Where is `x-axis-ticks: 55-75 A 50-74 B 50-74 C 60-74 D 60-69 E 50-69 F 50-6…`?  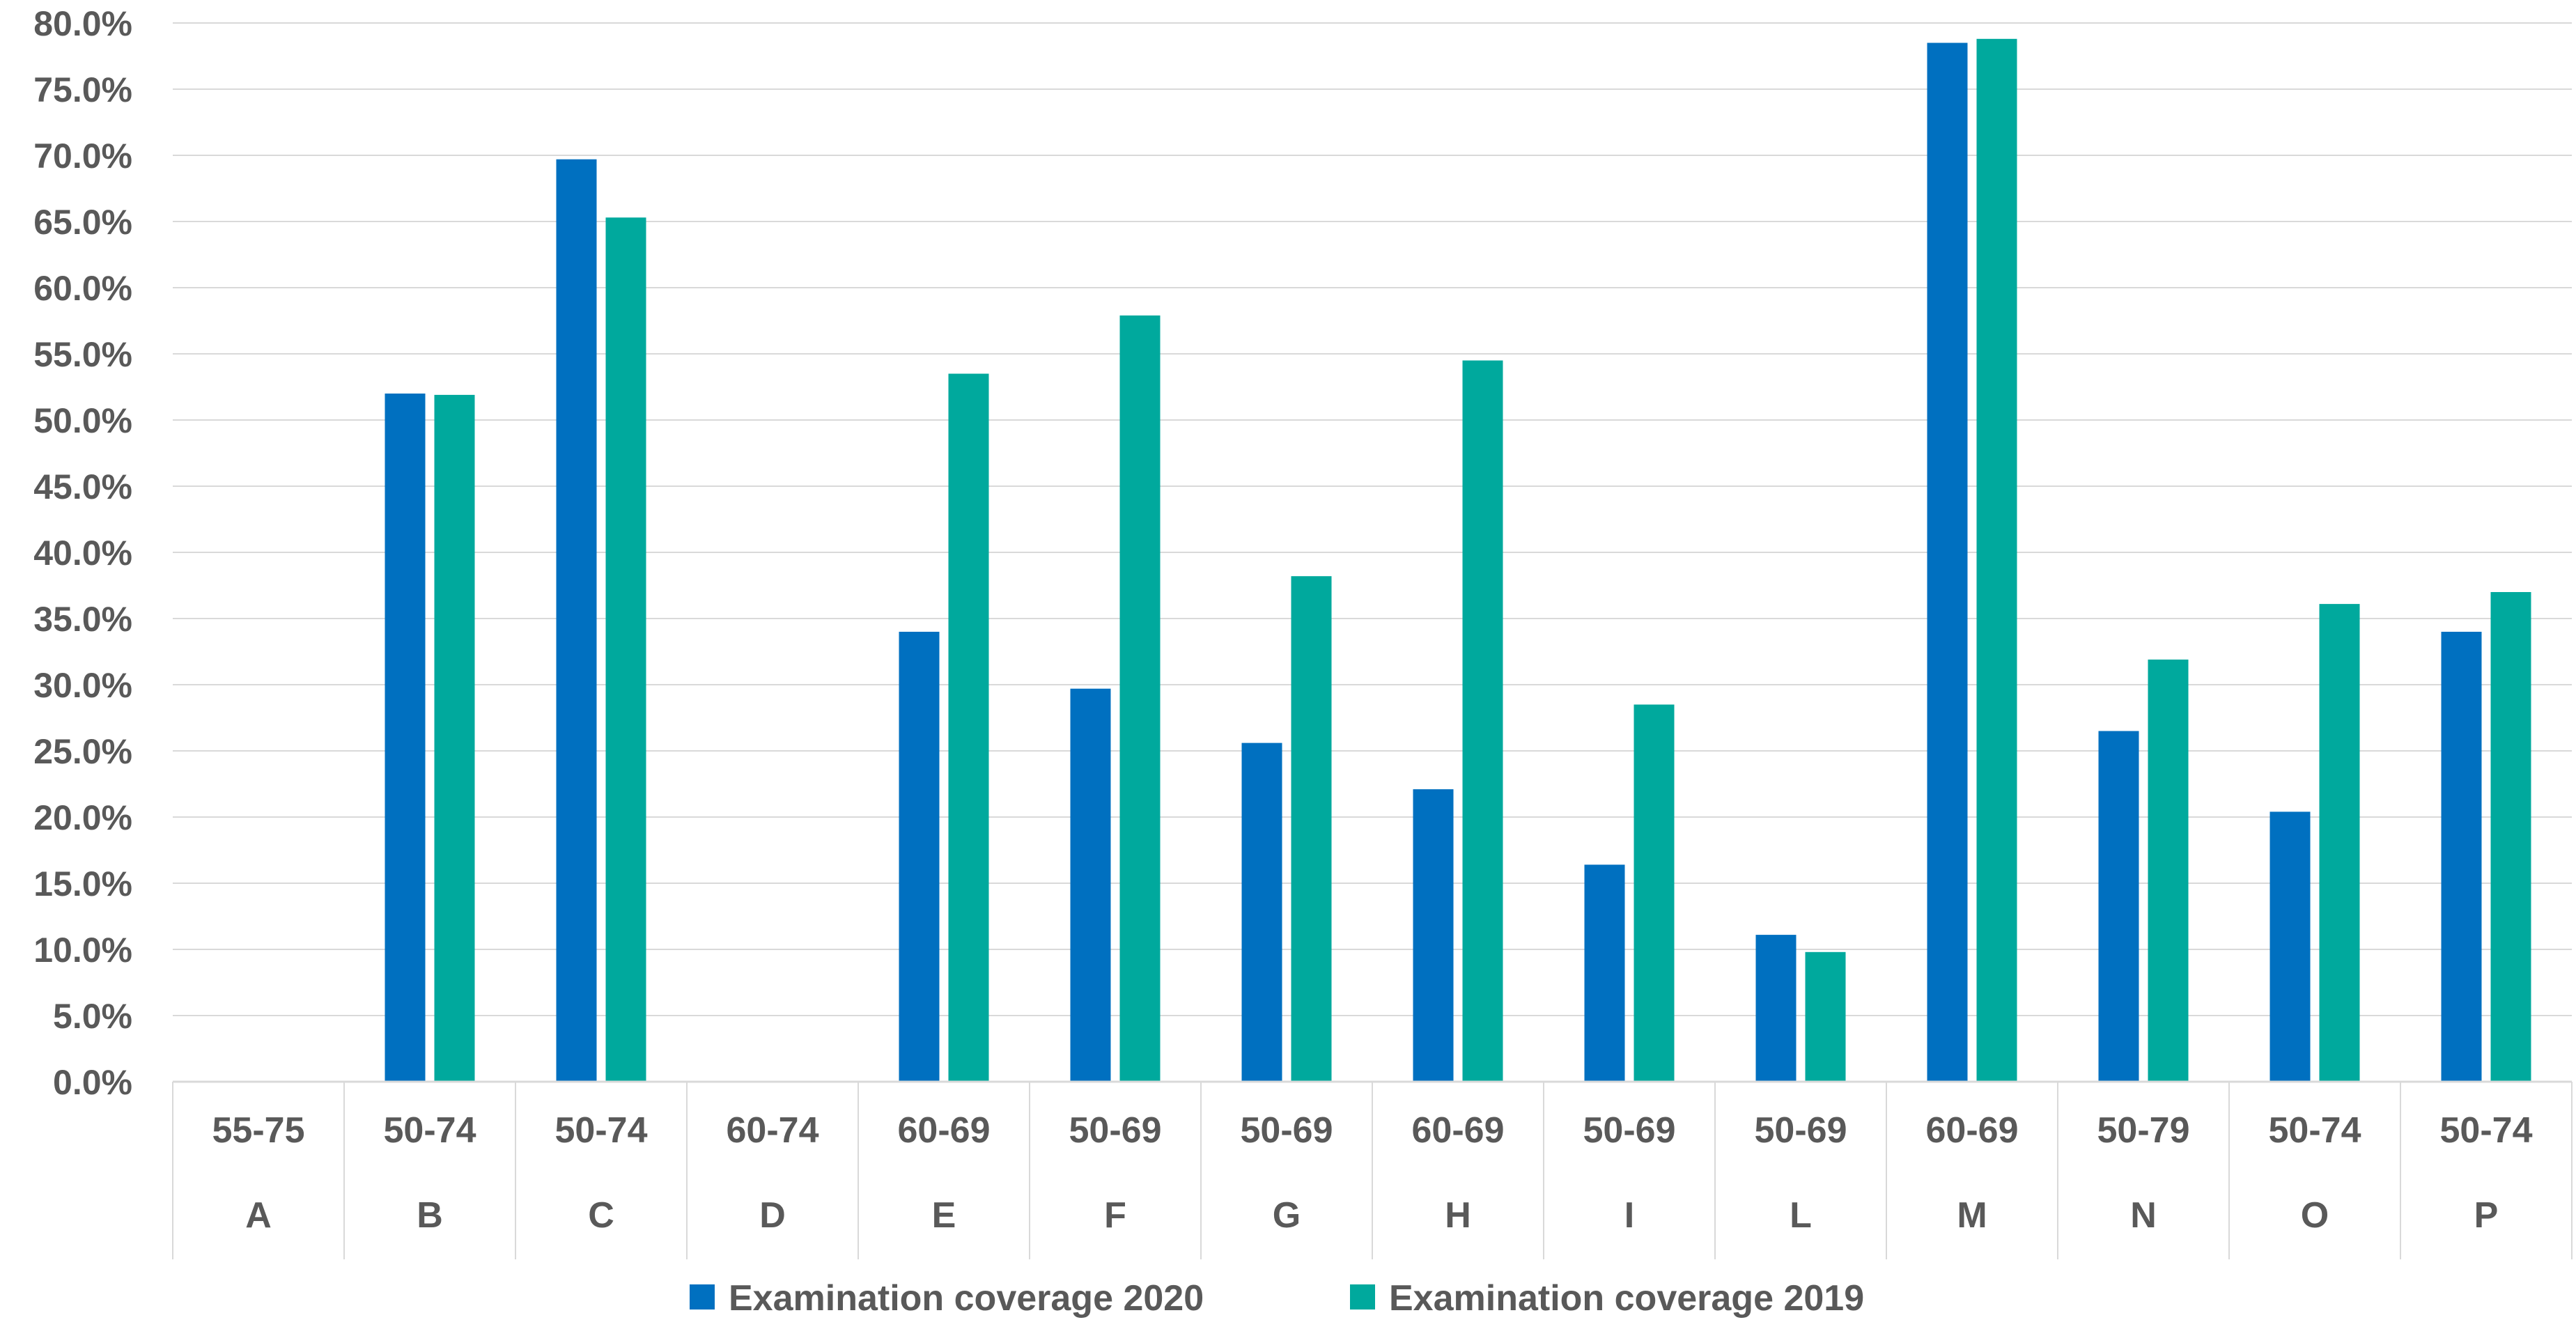
x-axis-ticks: 55-75 A 50-74 B 50-74 C 60-74 D 60-69 E 50-69 F 50-6… is located at coordinates (1372, 1173).